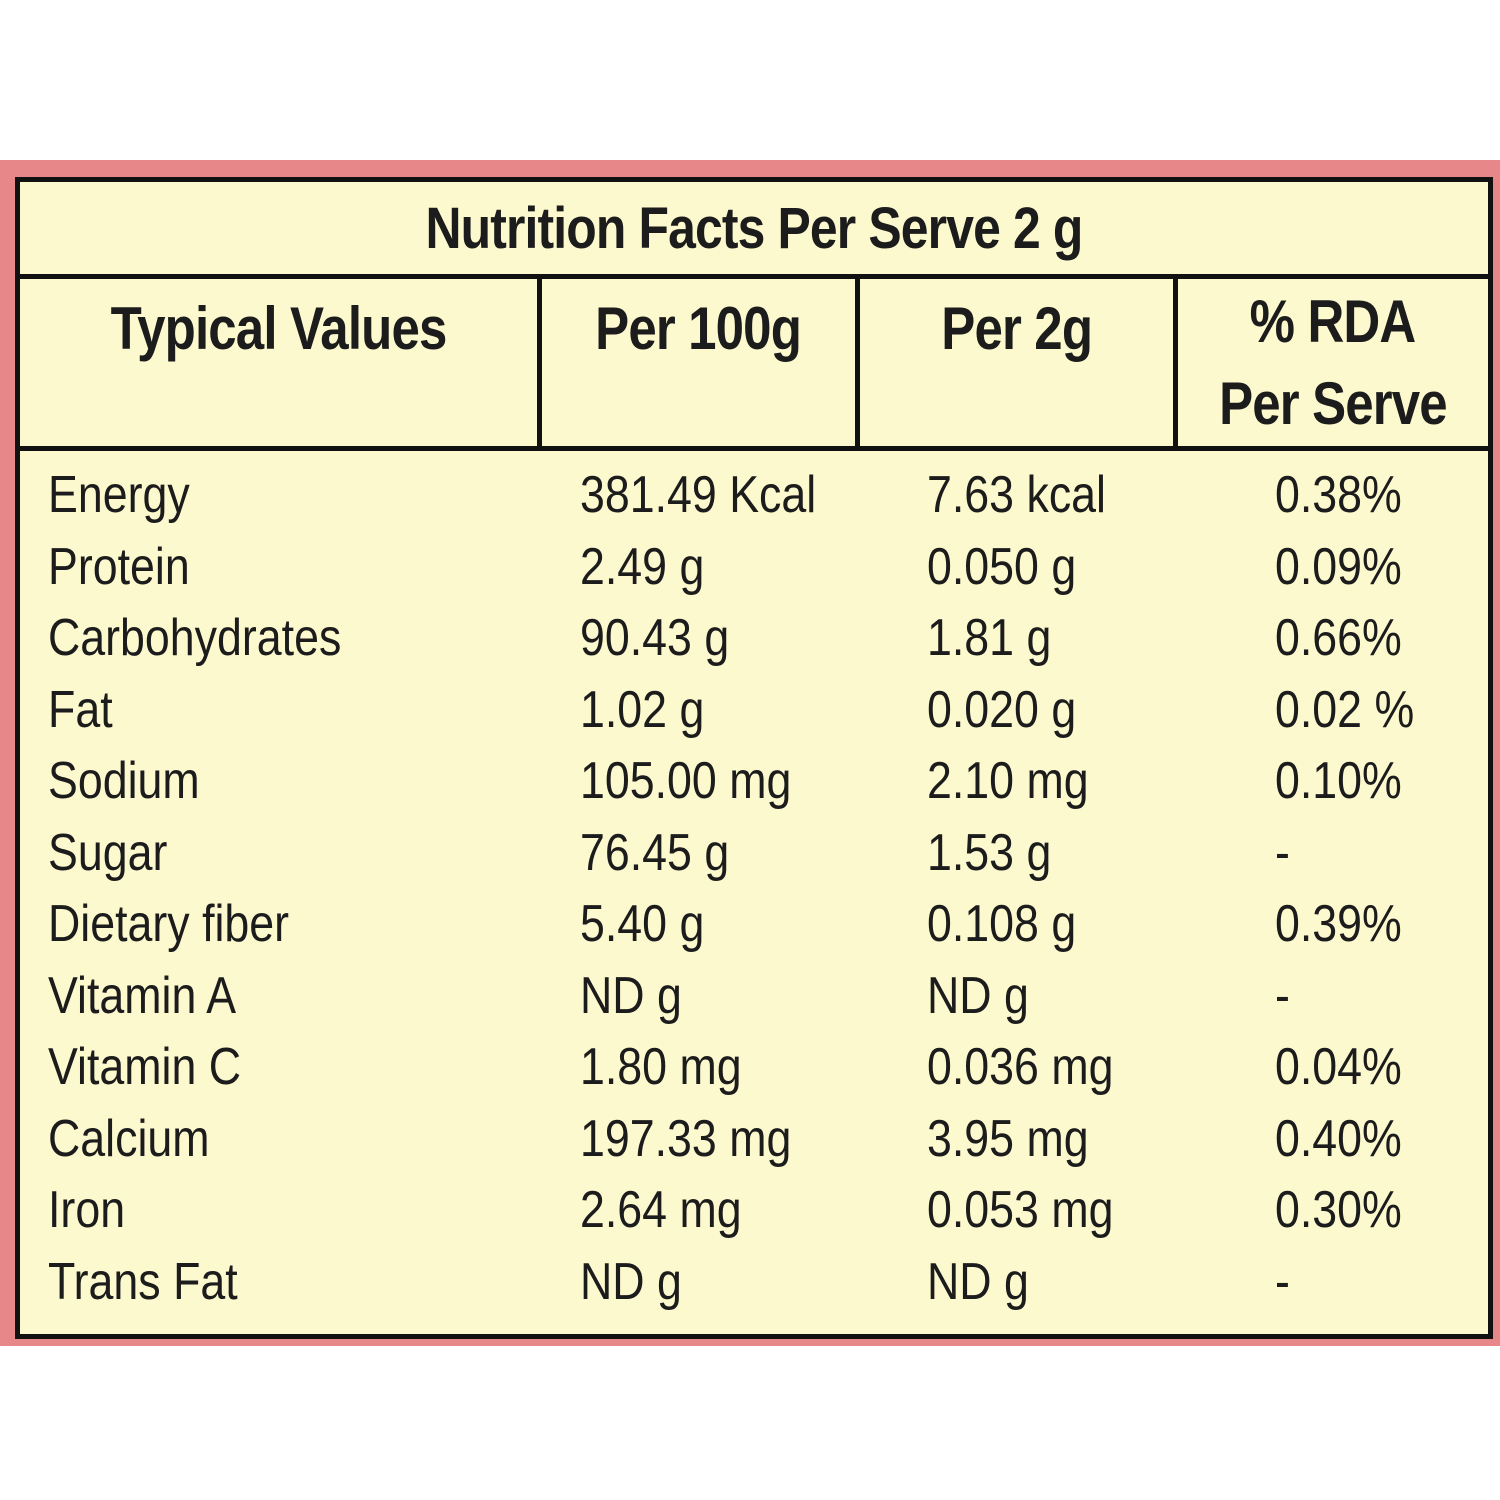 The width and height of the screenshot is (1500, 1500). Describe the element at coordinates (1338, 781) in the screenshot. I see `value-rda: 0.10%` at that location.